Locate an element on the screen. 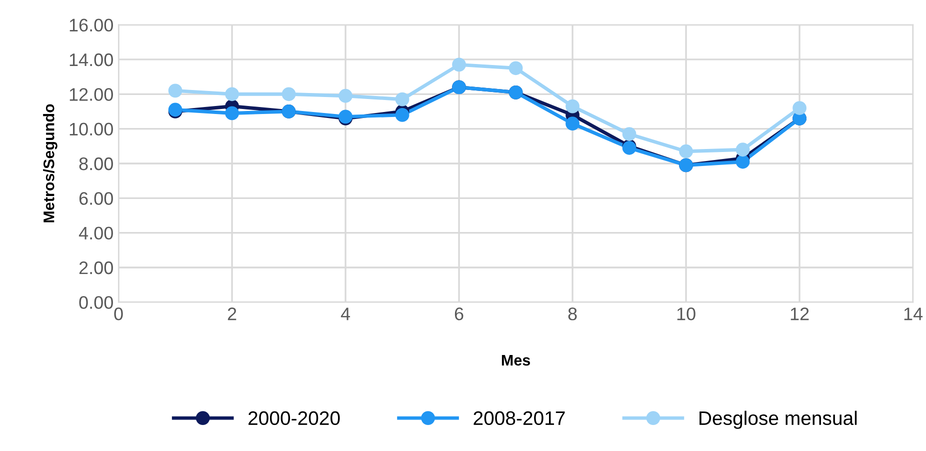  y-tick-label: 10.00 is located at coordinates (91, 129).